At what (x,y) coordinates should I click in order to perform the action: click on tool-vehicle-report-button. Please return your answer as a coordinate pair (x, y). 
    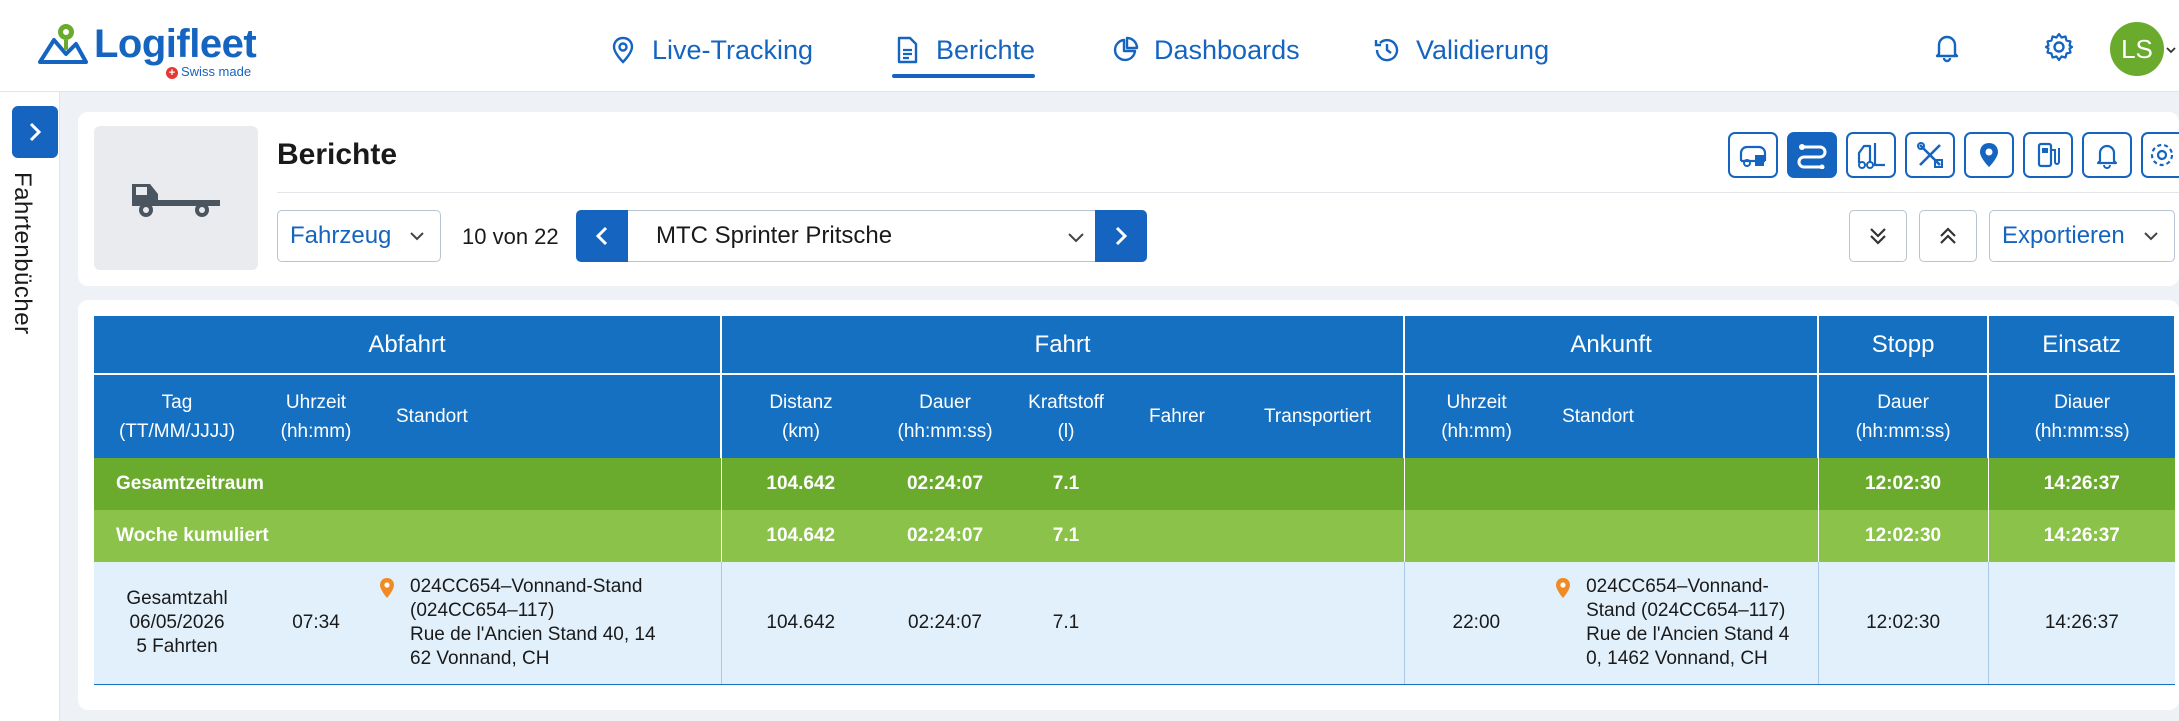
    Looking at the image, I should click on (1753, 155).